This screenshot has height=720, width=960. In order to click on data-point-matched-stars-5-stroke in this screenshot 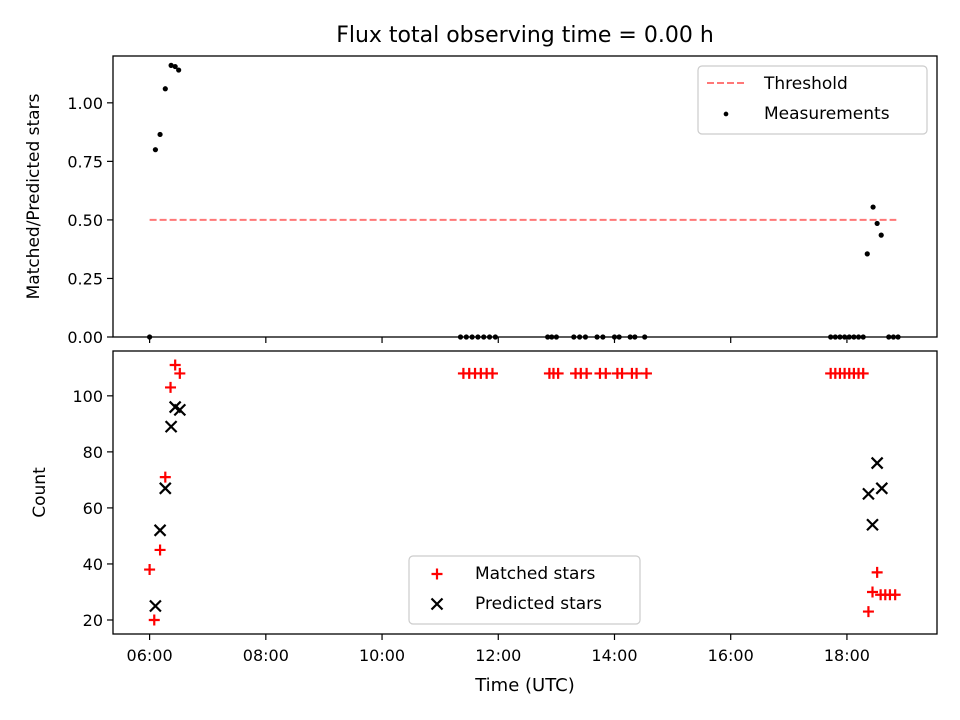, I will do `click(175, 365)`.